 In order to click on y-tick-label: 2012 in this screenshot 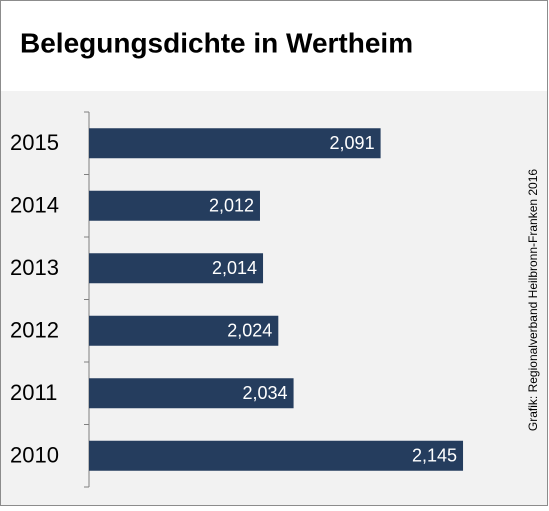, I will do `click(34, 330)`.